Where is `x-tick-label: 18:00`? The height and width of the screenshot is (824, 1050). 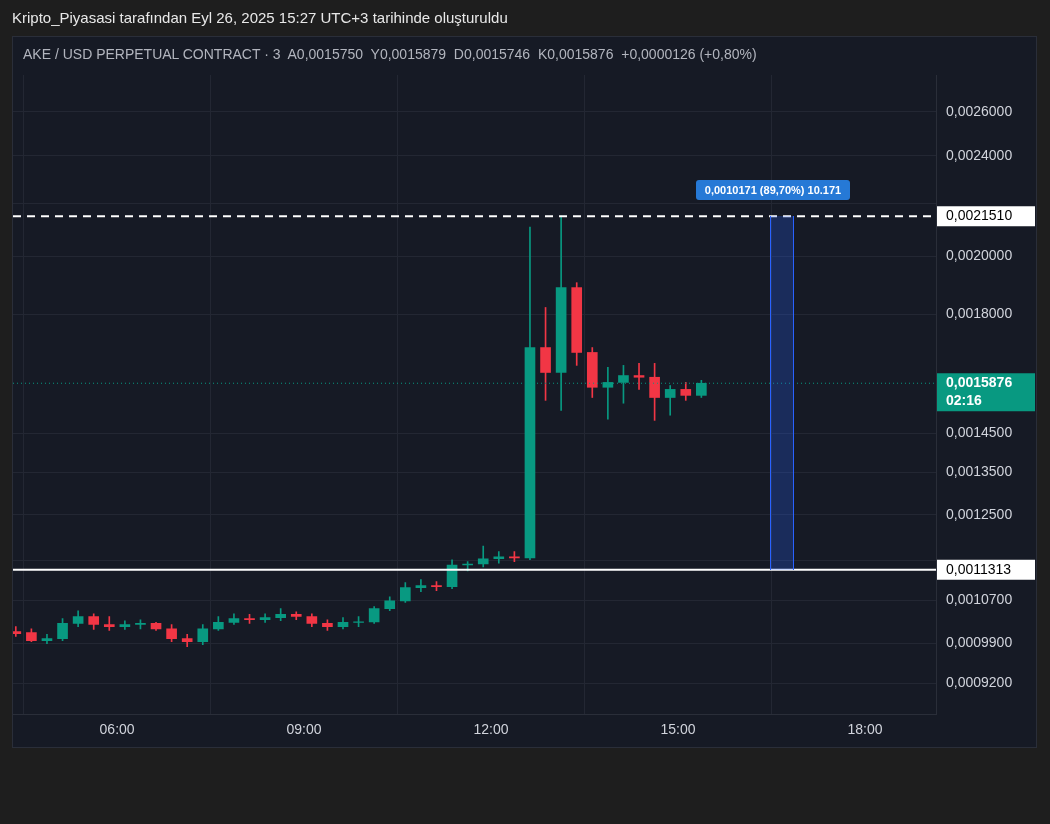
x-tick-label: 18:00 is located at coordinates (865, 729).